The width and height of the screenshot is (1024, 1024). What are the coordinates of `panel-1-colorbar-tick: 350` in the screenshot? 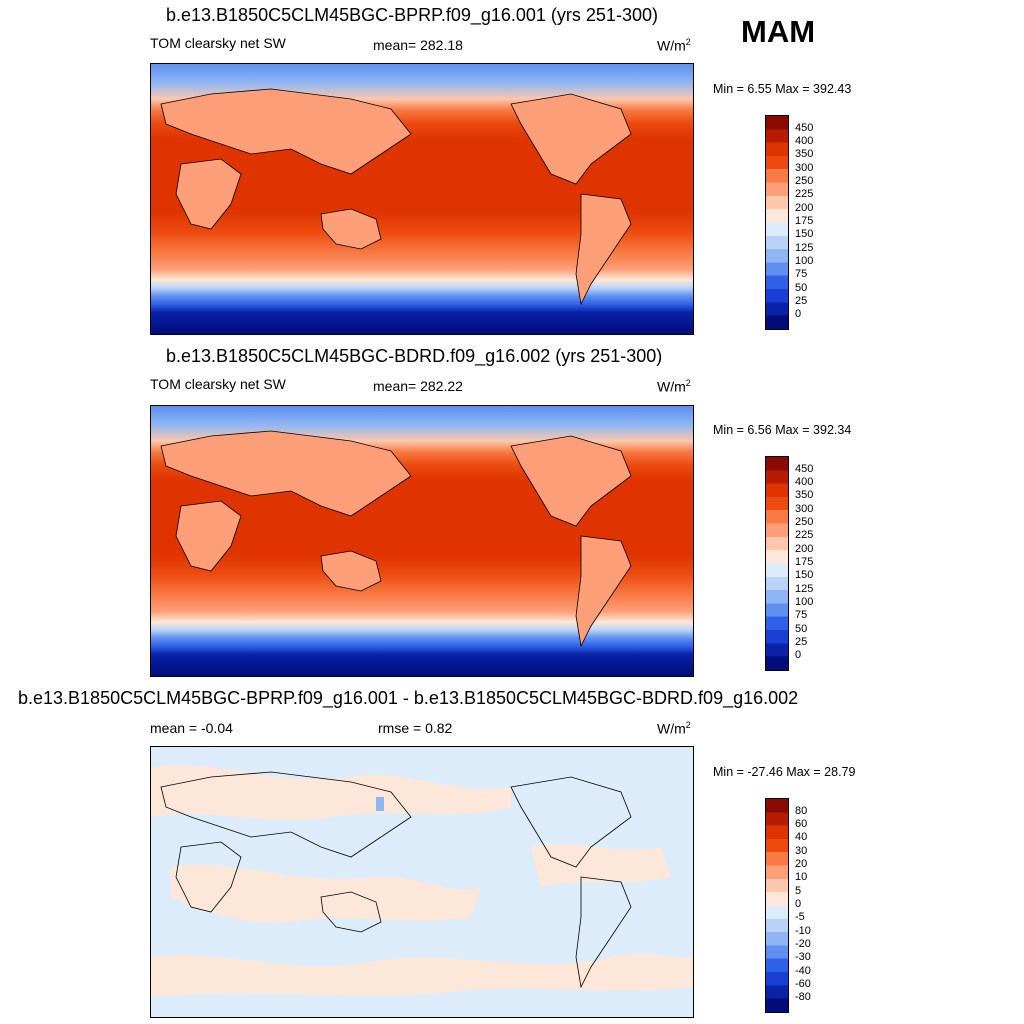 It's located at (804, 154).